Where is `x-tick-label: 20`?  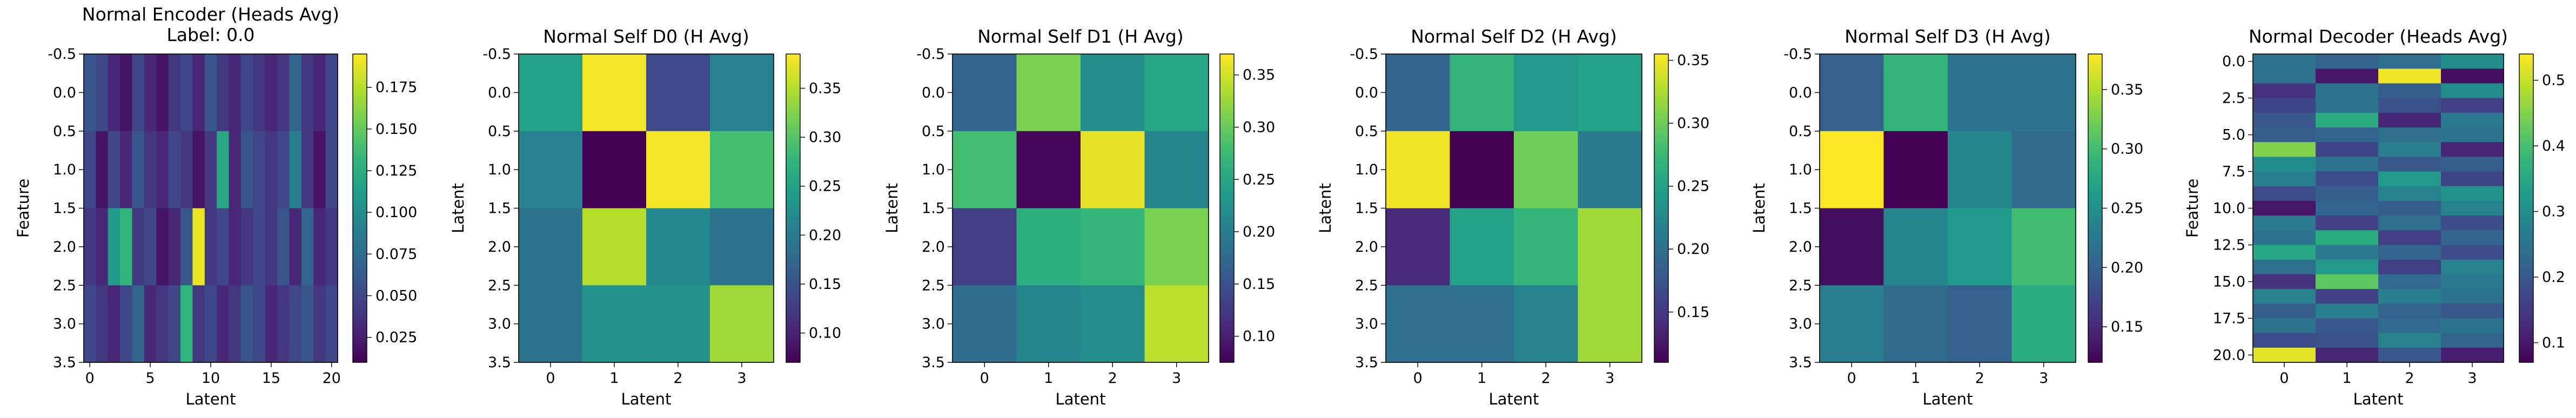 x-tick-label: 20 is located at coordinates (332, 378).